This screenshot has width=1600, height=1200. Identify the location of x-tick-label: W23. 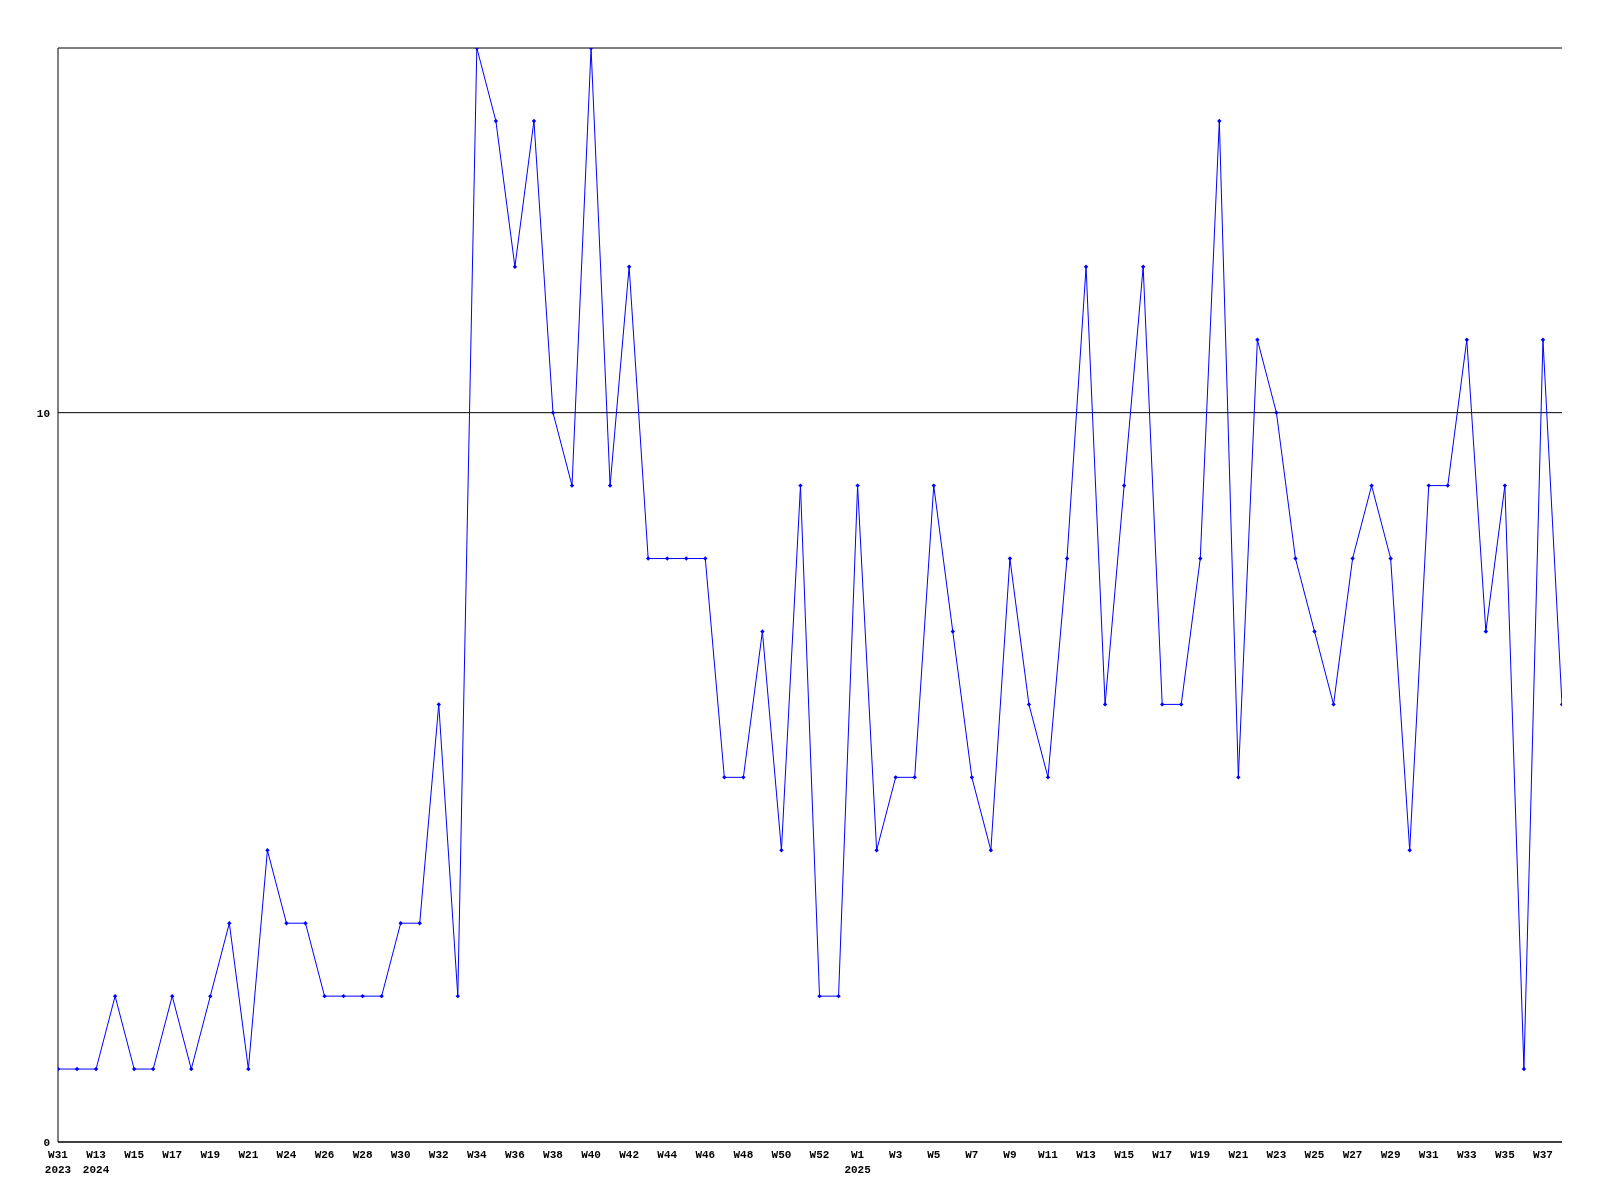
(1276, 1155).